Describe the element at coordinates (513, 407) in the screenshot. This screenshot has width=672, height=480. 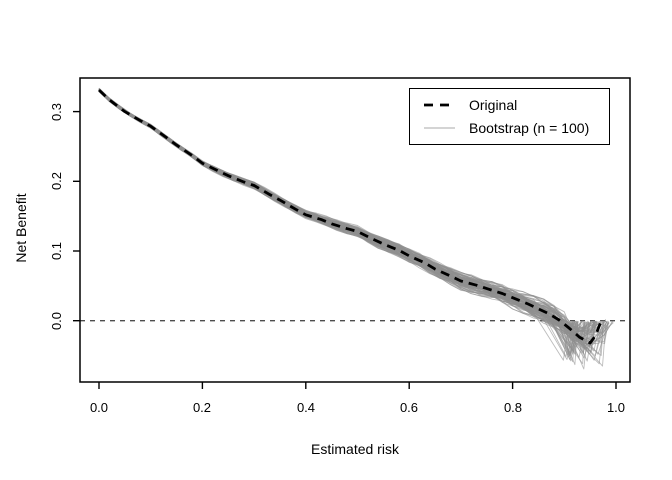
I see `x-tick-label-0.8: 0.8` at that location.